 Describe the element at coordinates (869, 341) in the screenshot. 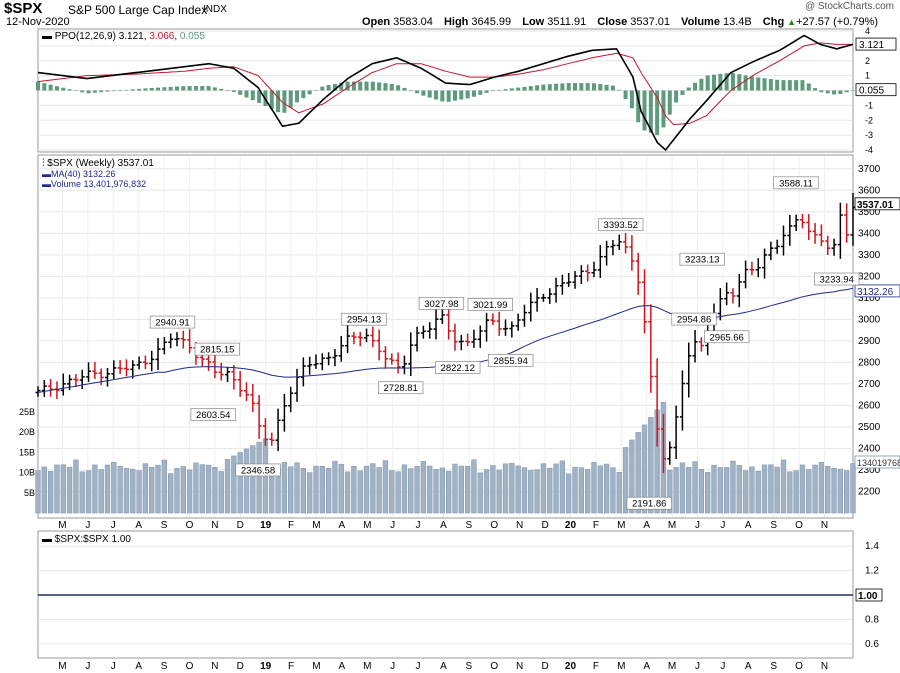

I see `price-tick-label: 2900` at that location.